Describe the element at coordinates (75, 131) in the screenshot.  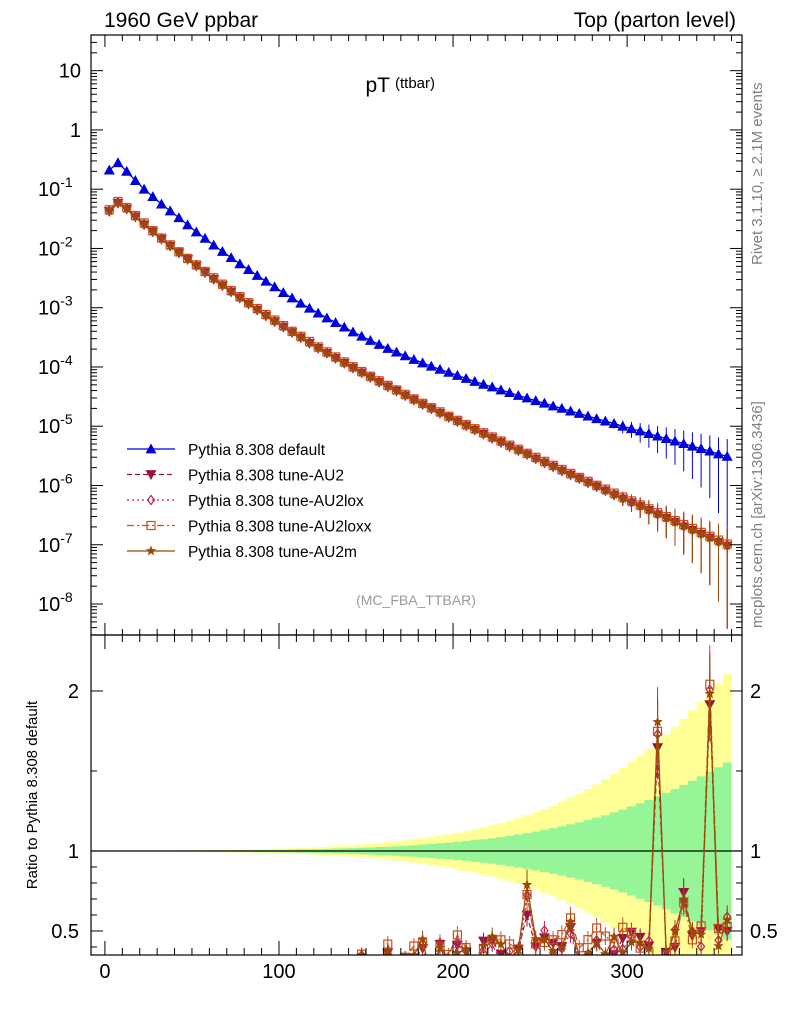
I see `y-tick-label: 1` at that location.